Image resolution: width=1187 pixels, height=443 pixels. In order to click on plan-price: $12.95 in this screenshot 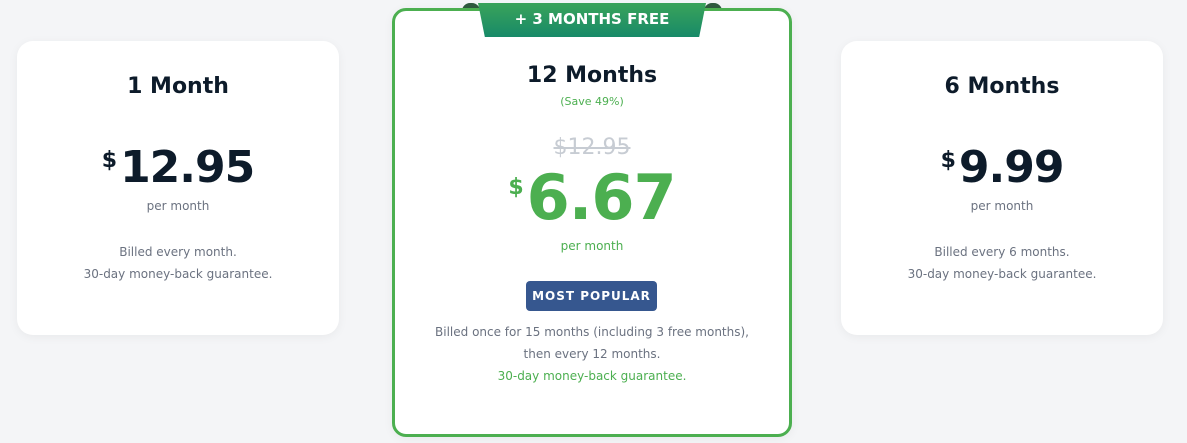, I will do `click(178, 167)`.